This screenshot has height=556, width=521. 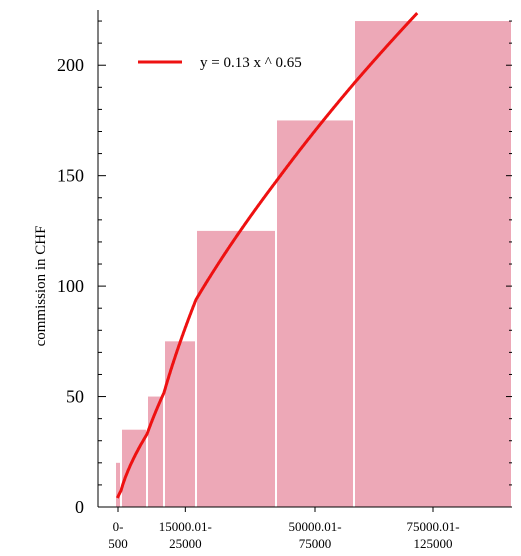 I want to click on y-tick-label: 50, so click(x=75, y=397).